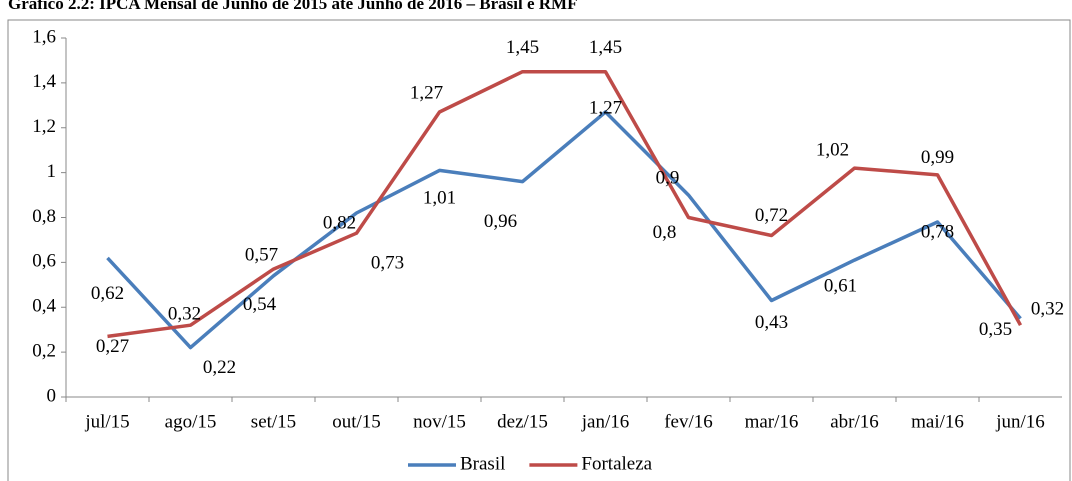  Describe the element at coordinates (771, 322) in the screenshot. I see `data-label: 0,43` at that location.